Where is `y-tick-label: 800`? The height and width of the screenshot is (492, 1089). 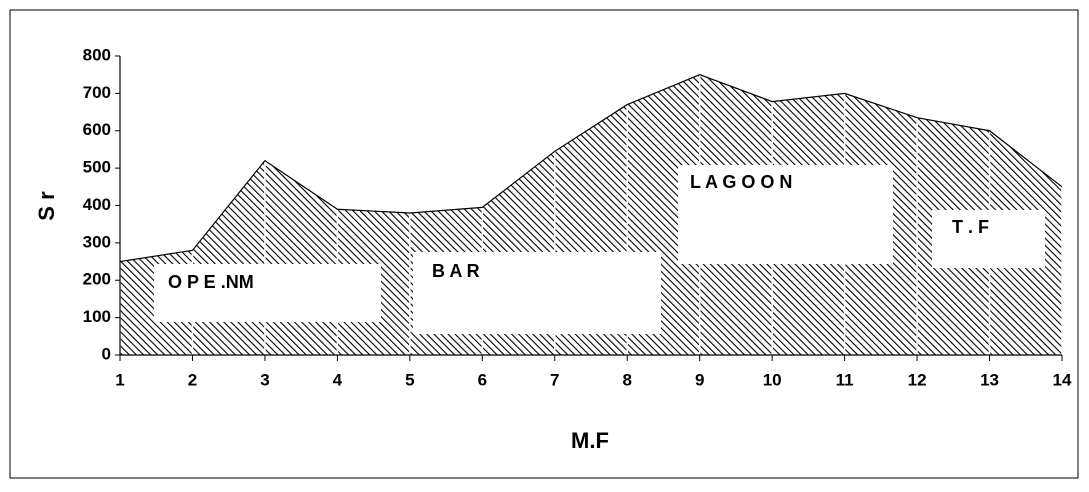 y-tick-label: 800 is located at coordinates (97, 54).